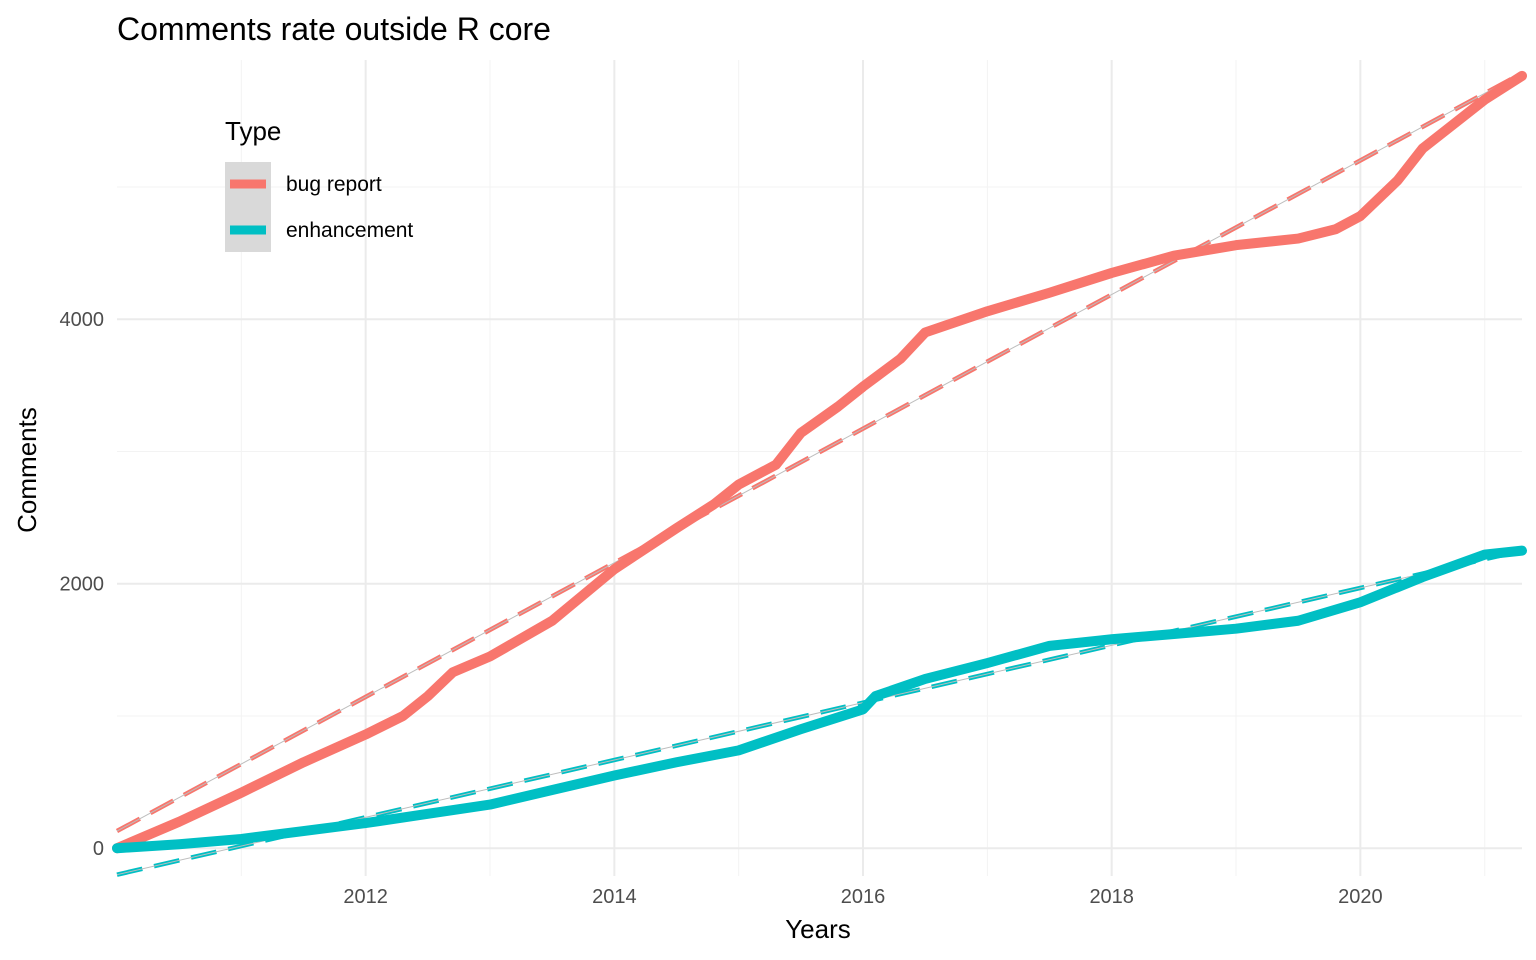  Describe the element at coordinates (27, 470) in the screenshot. I see `y-axis-title: Comments` at that location.